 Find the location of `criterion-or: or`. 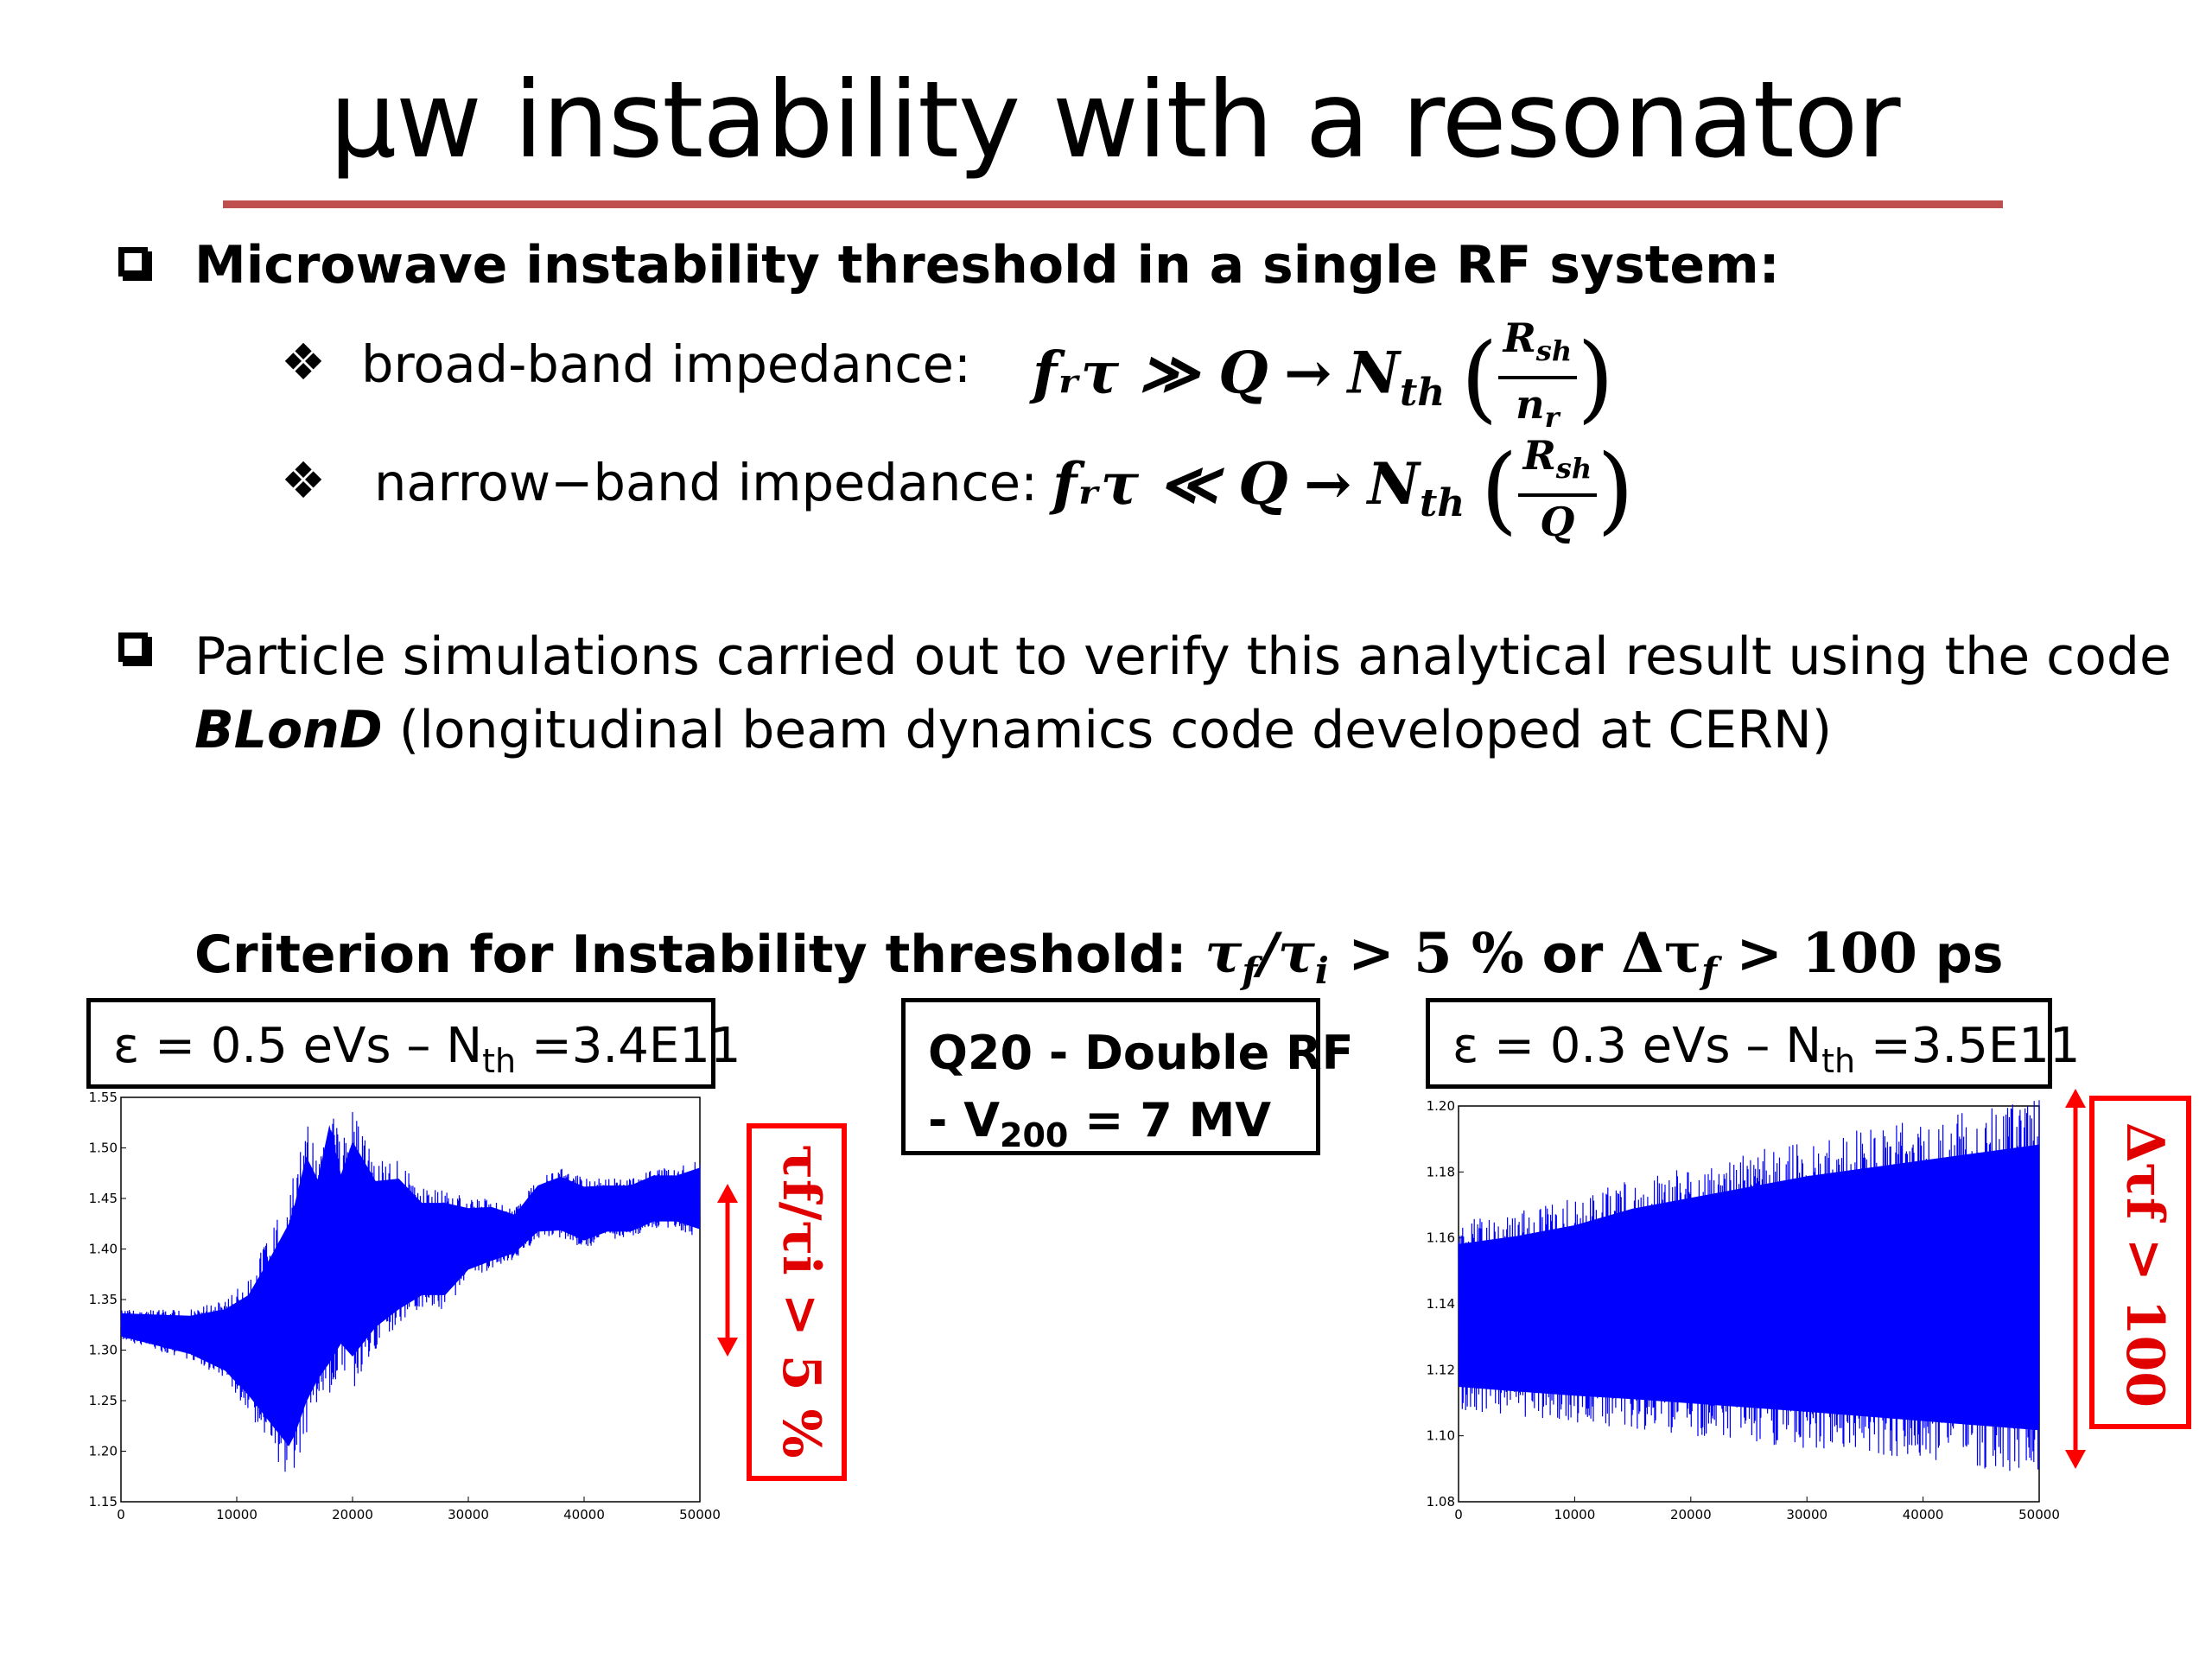

criterion-or: or is located at coordinates (1572, 955).